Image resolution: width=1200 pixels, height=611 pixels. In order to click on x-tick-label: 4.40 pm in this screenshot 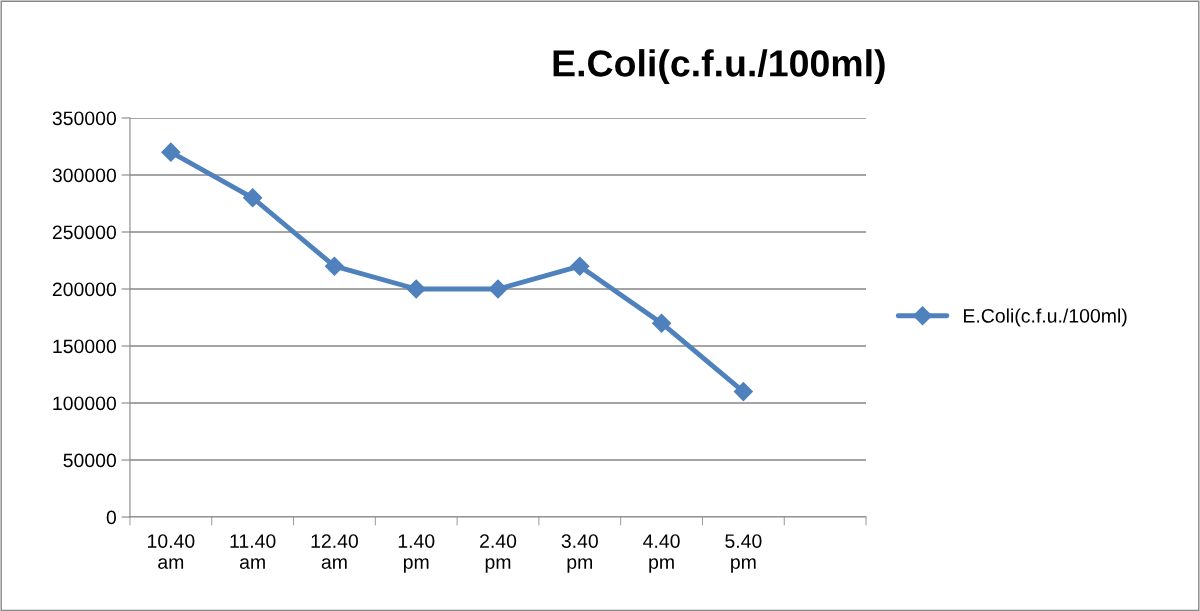, I will do `click(661, 553)`.